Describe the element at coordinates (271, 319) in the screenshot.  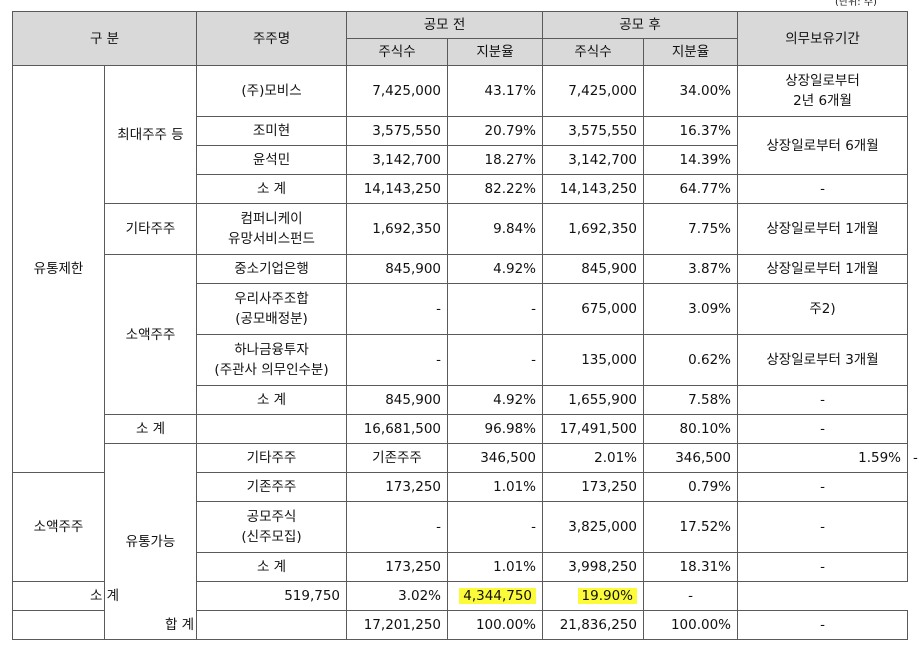
I see `holder-name-line-2: (공모배정분)` at that location.